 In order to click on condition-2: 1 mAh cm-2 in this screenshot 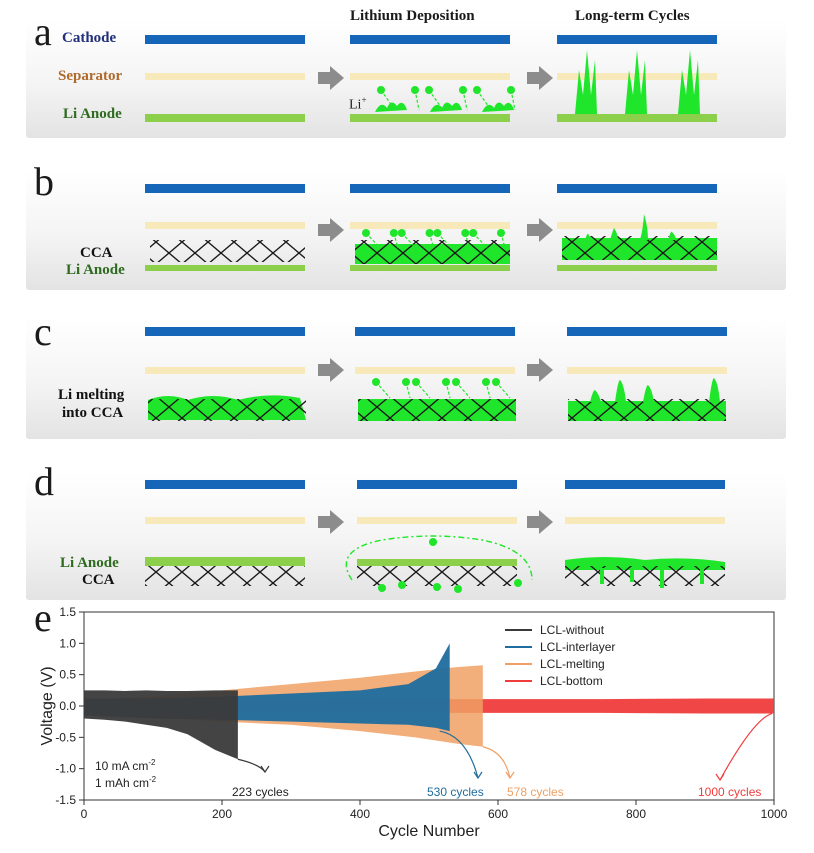, I will do `click(126, 782)`.